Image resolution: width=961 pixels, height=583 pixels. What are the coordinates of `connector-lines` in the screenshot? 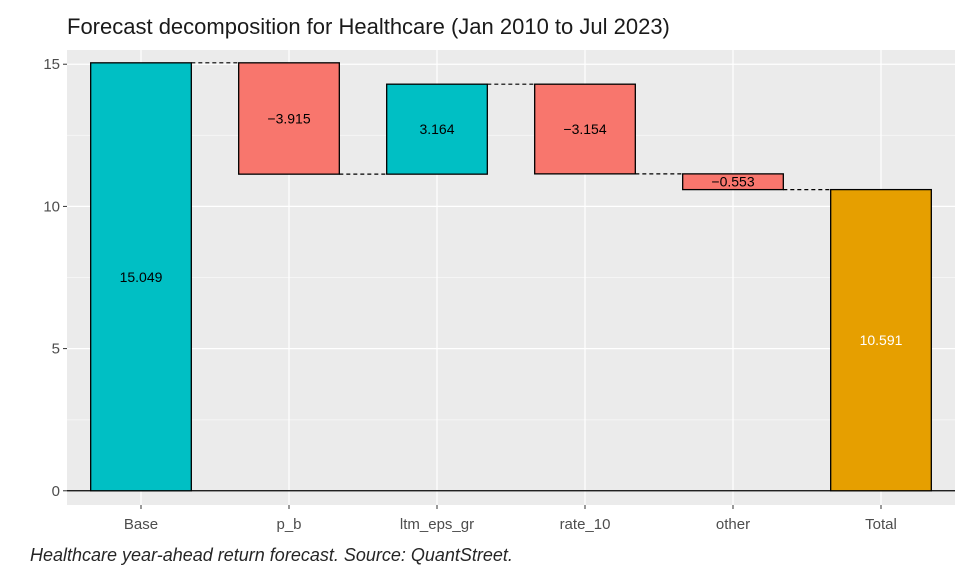 It's located at (511, 126).